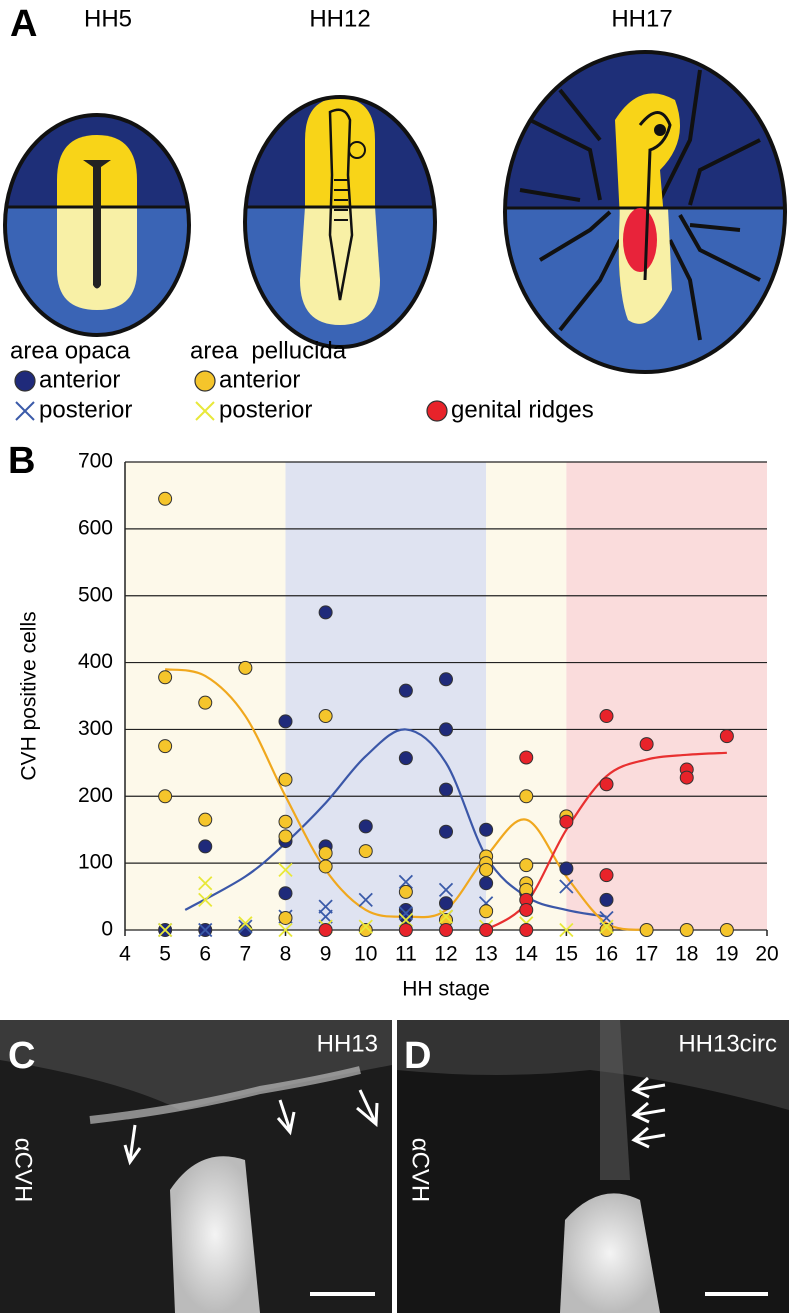 The height and width of the screenshot is (1313, 789). Describe the element at coordinates (107, 929) in the screenshot. I see `y-tick-label: 0` at that location.